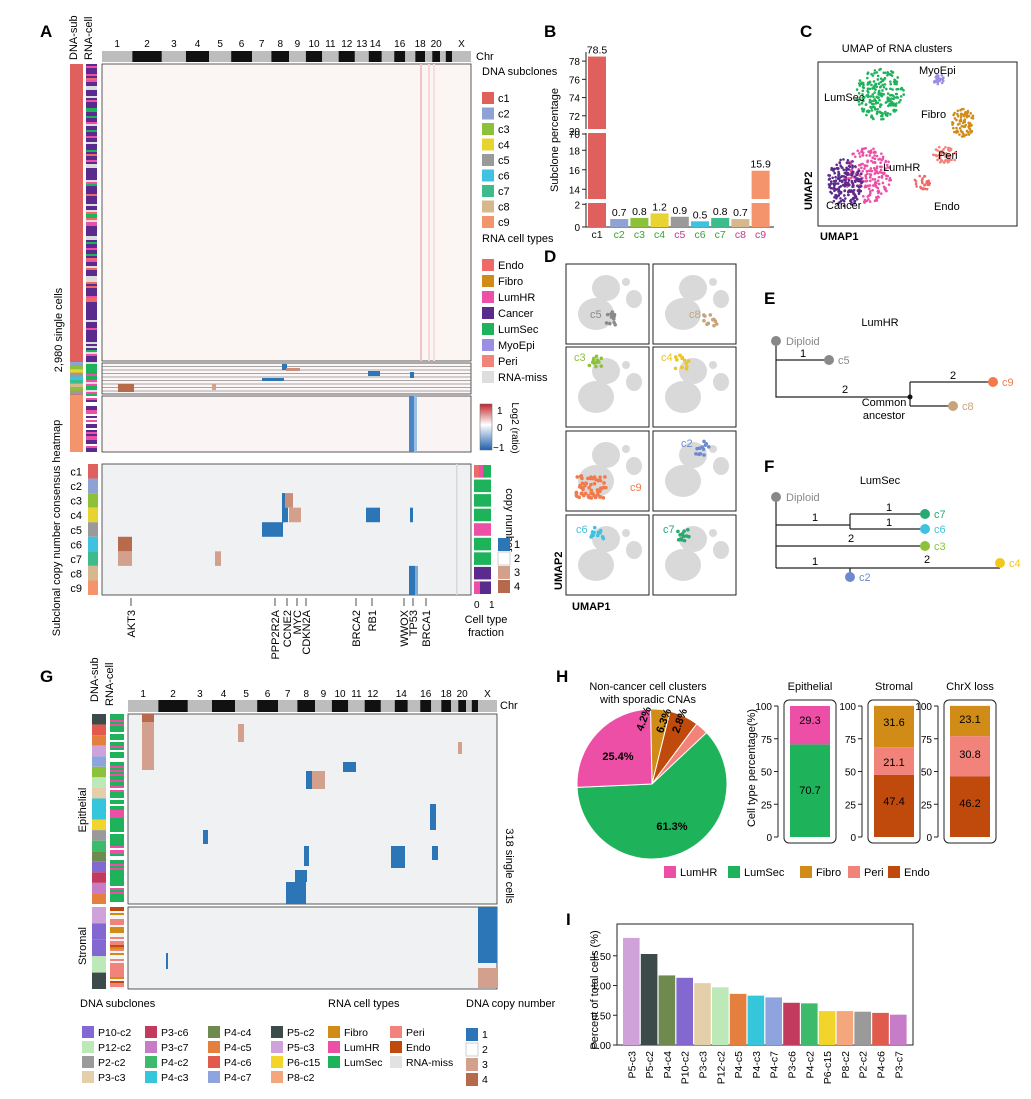 The height and width of the screenshot is (1099, 1031). I want to click on fraction-bar-c1-mix2, so click(481, 471).